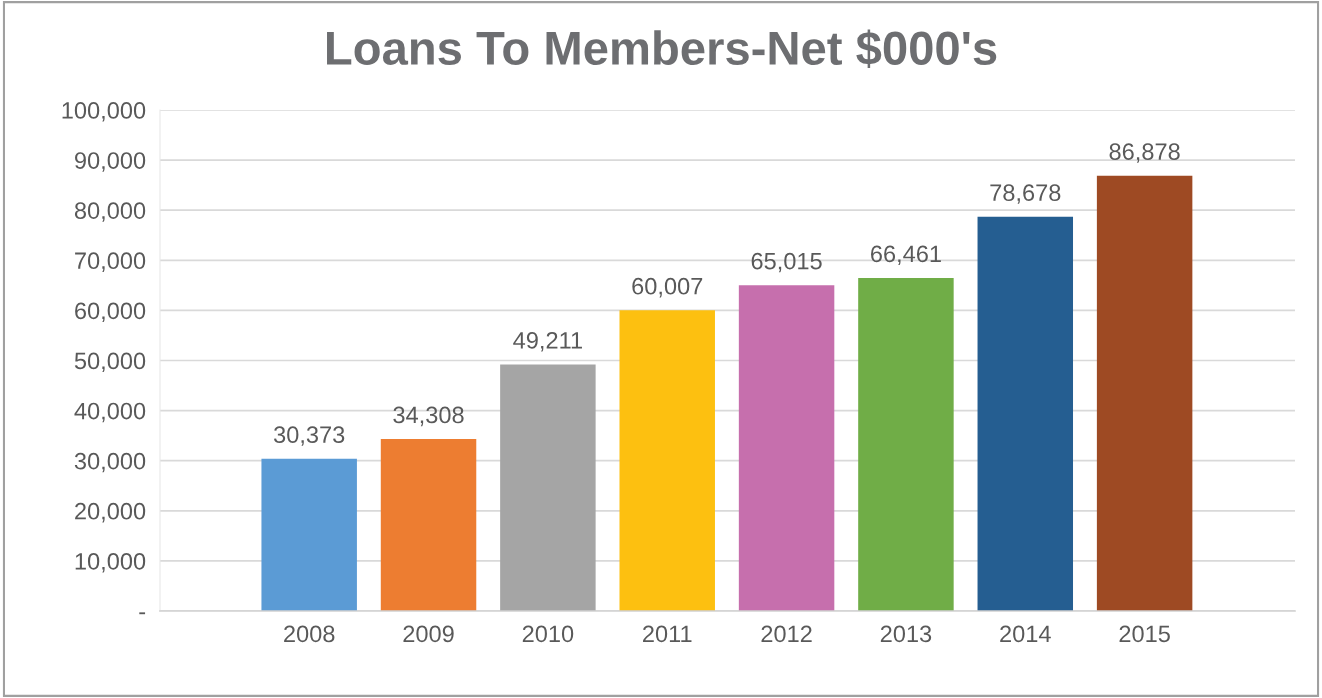 The width and height of the screenshot is (1322, 698). What do you see at coordinates (547, 341) in the screenshot?
I see `data-label: 49,211` at bounding box center [547, 341].